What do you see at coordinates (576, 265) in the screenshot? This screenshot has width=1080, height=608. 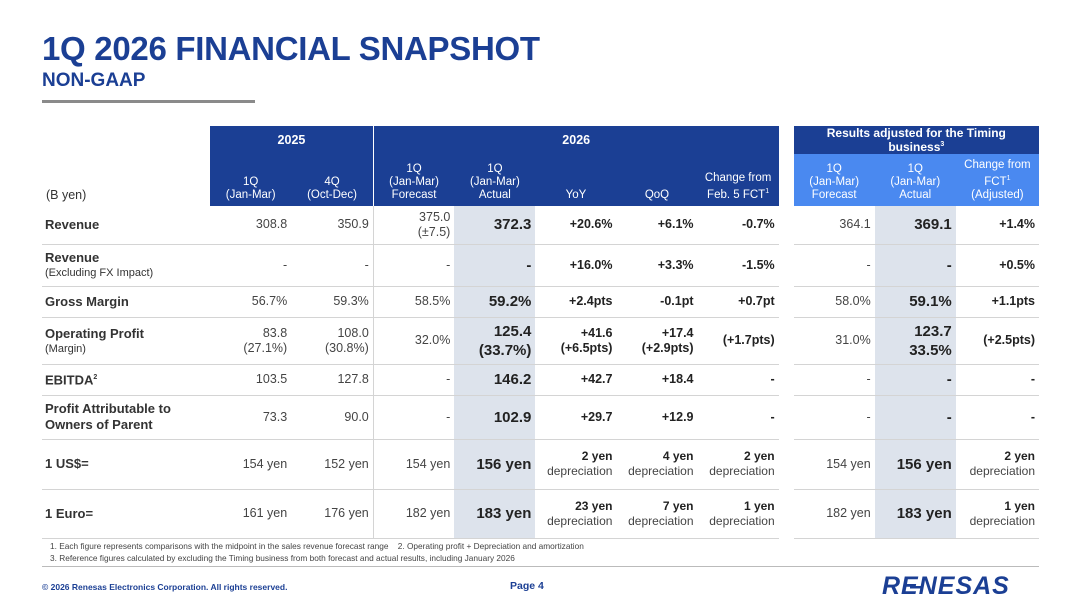 I see `cell: +16.0%` at bounding box center [576, 265].